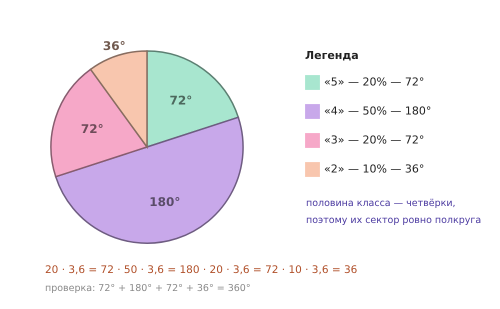 This screenshot has height=309, width=500. What do you see at coordinates (164, 201) in the screenshot?
I see `data-label: 180°` at bounding box center [164, 201].